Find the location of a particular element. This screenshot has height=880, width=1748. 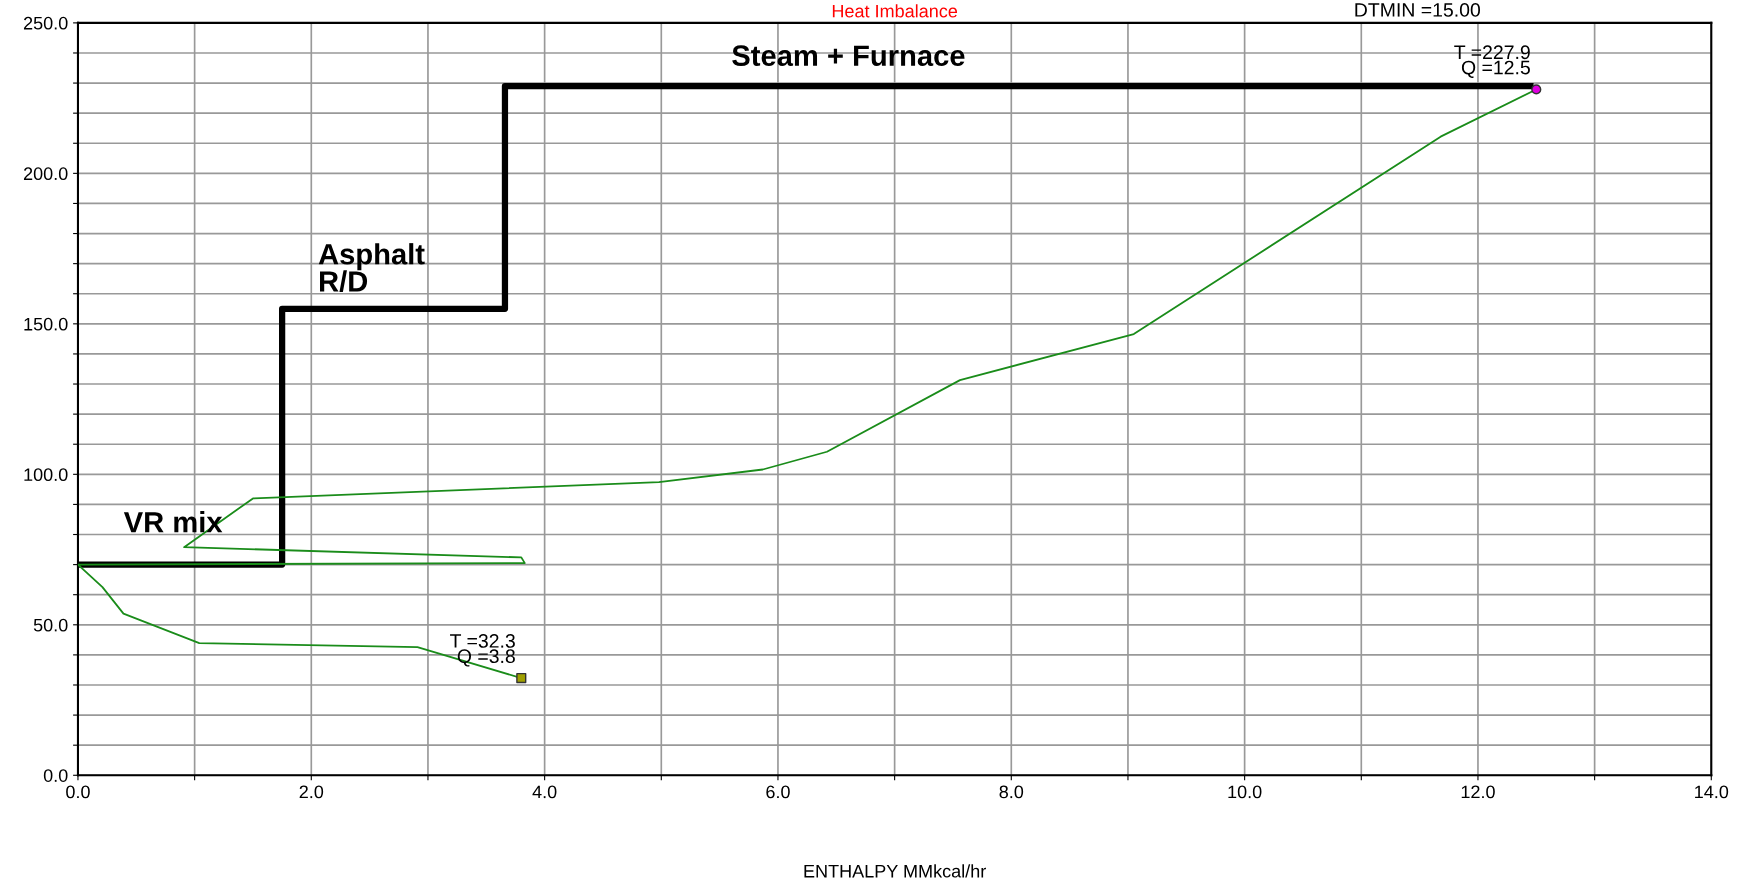

annotation: Asphalt R/D is located at coordinates (371, 268).